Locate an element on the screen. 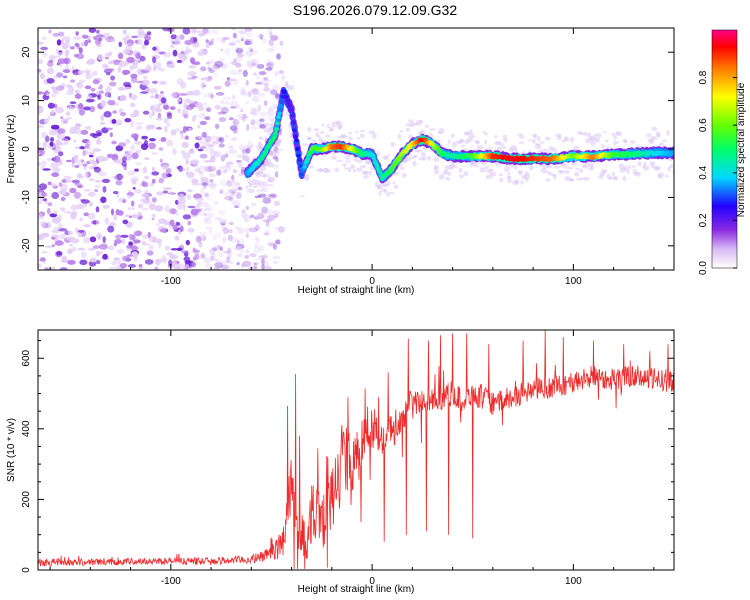 The image size is (750, 600). y-tick-label: 20 is located at coordinates (26, 52).